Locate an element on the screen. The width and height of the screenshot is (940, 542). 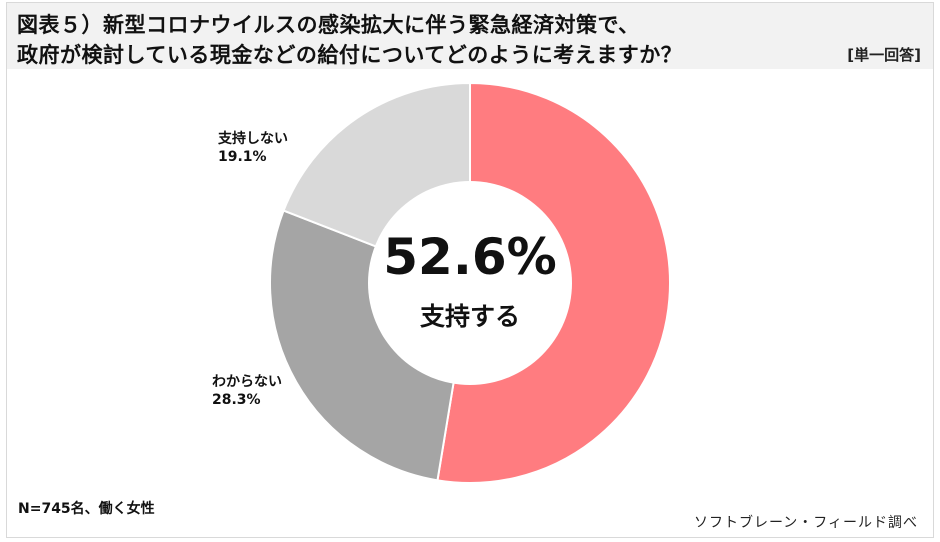
label-unknown: わからない 28.3% is located at coordinates (247, 391).